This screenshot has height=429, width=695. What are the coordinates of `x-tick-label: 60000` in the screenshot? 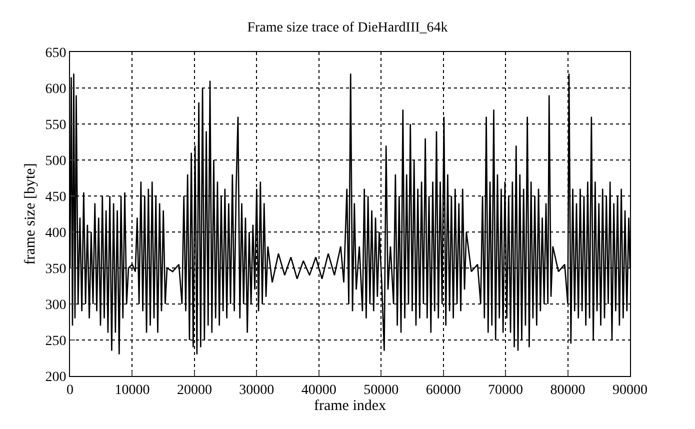 It's located at (443, 390).